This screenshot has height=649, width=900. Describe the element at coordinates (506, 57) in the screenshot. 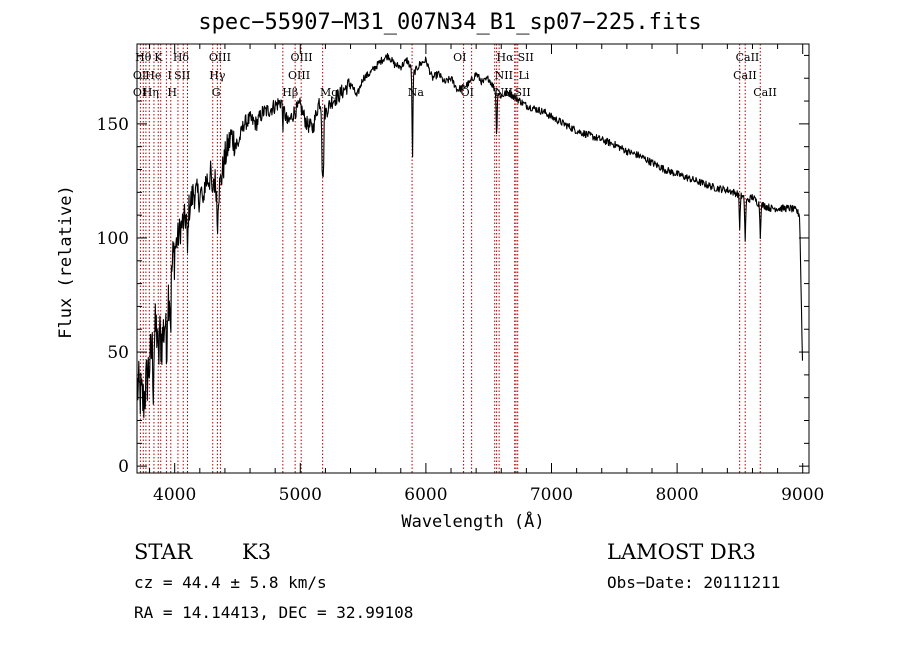

I see `spectral-line-label: Hα` at that location.